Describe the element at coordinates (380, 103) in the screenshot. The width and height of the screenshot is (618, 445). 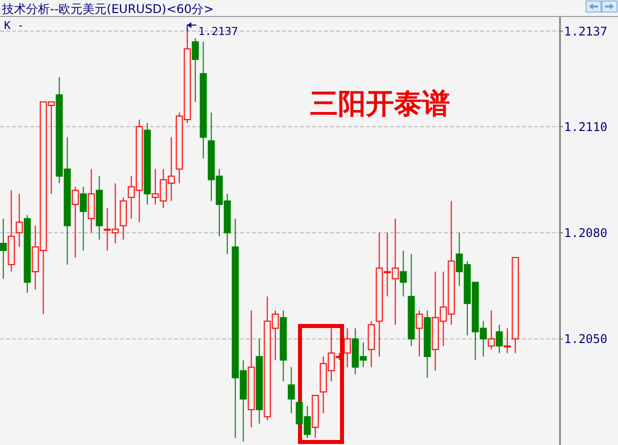
I see `annotation: 三阳开泰谱` at that location.